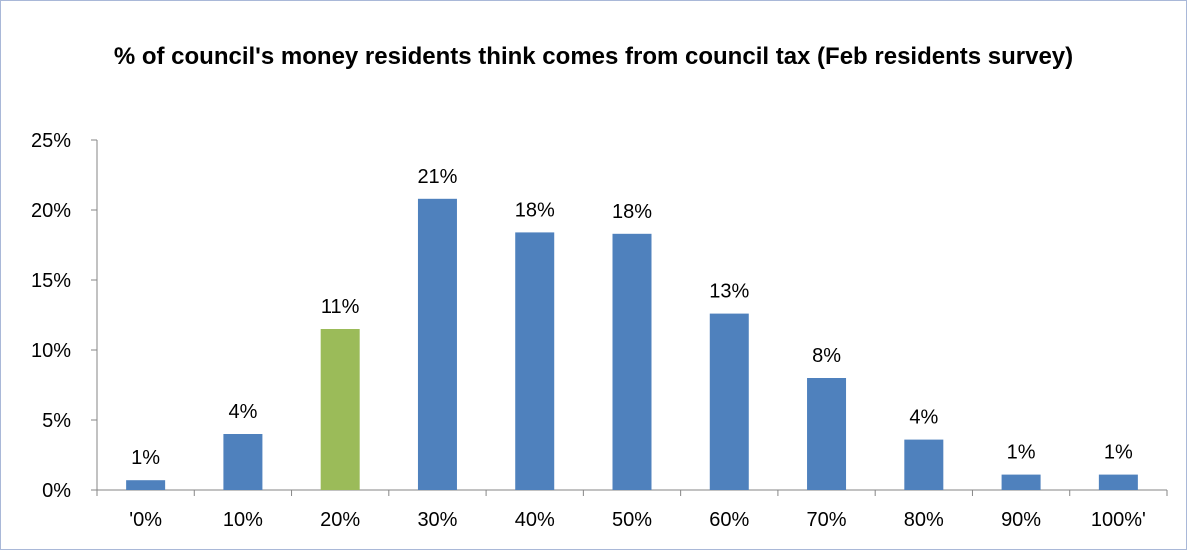 This screenshot has height=550, width=1187. I want to click on data-label: 21%, so click(437, 177).